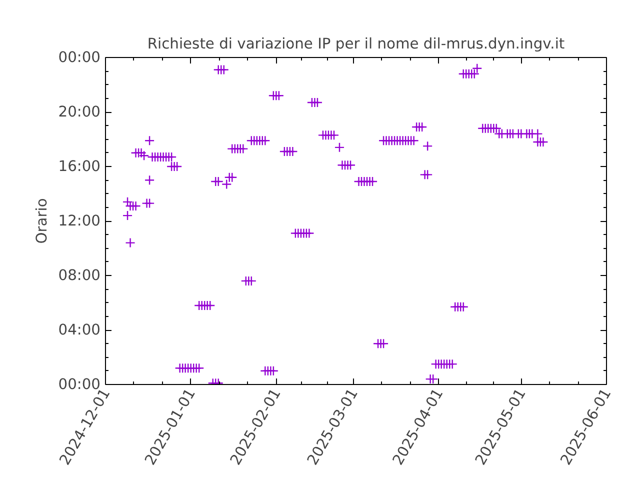  I want to click on y-axis-title: Orario, so click(41, 221).